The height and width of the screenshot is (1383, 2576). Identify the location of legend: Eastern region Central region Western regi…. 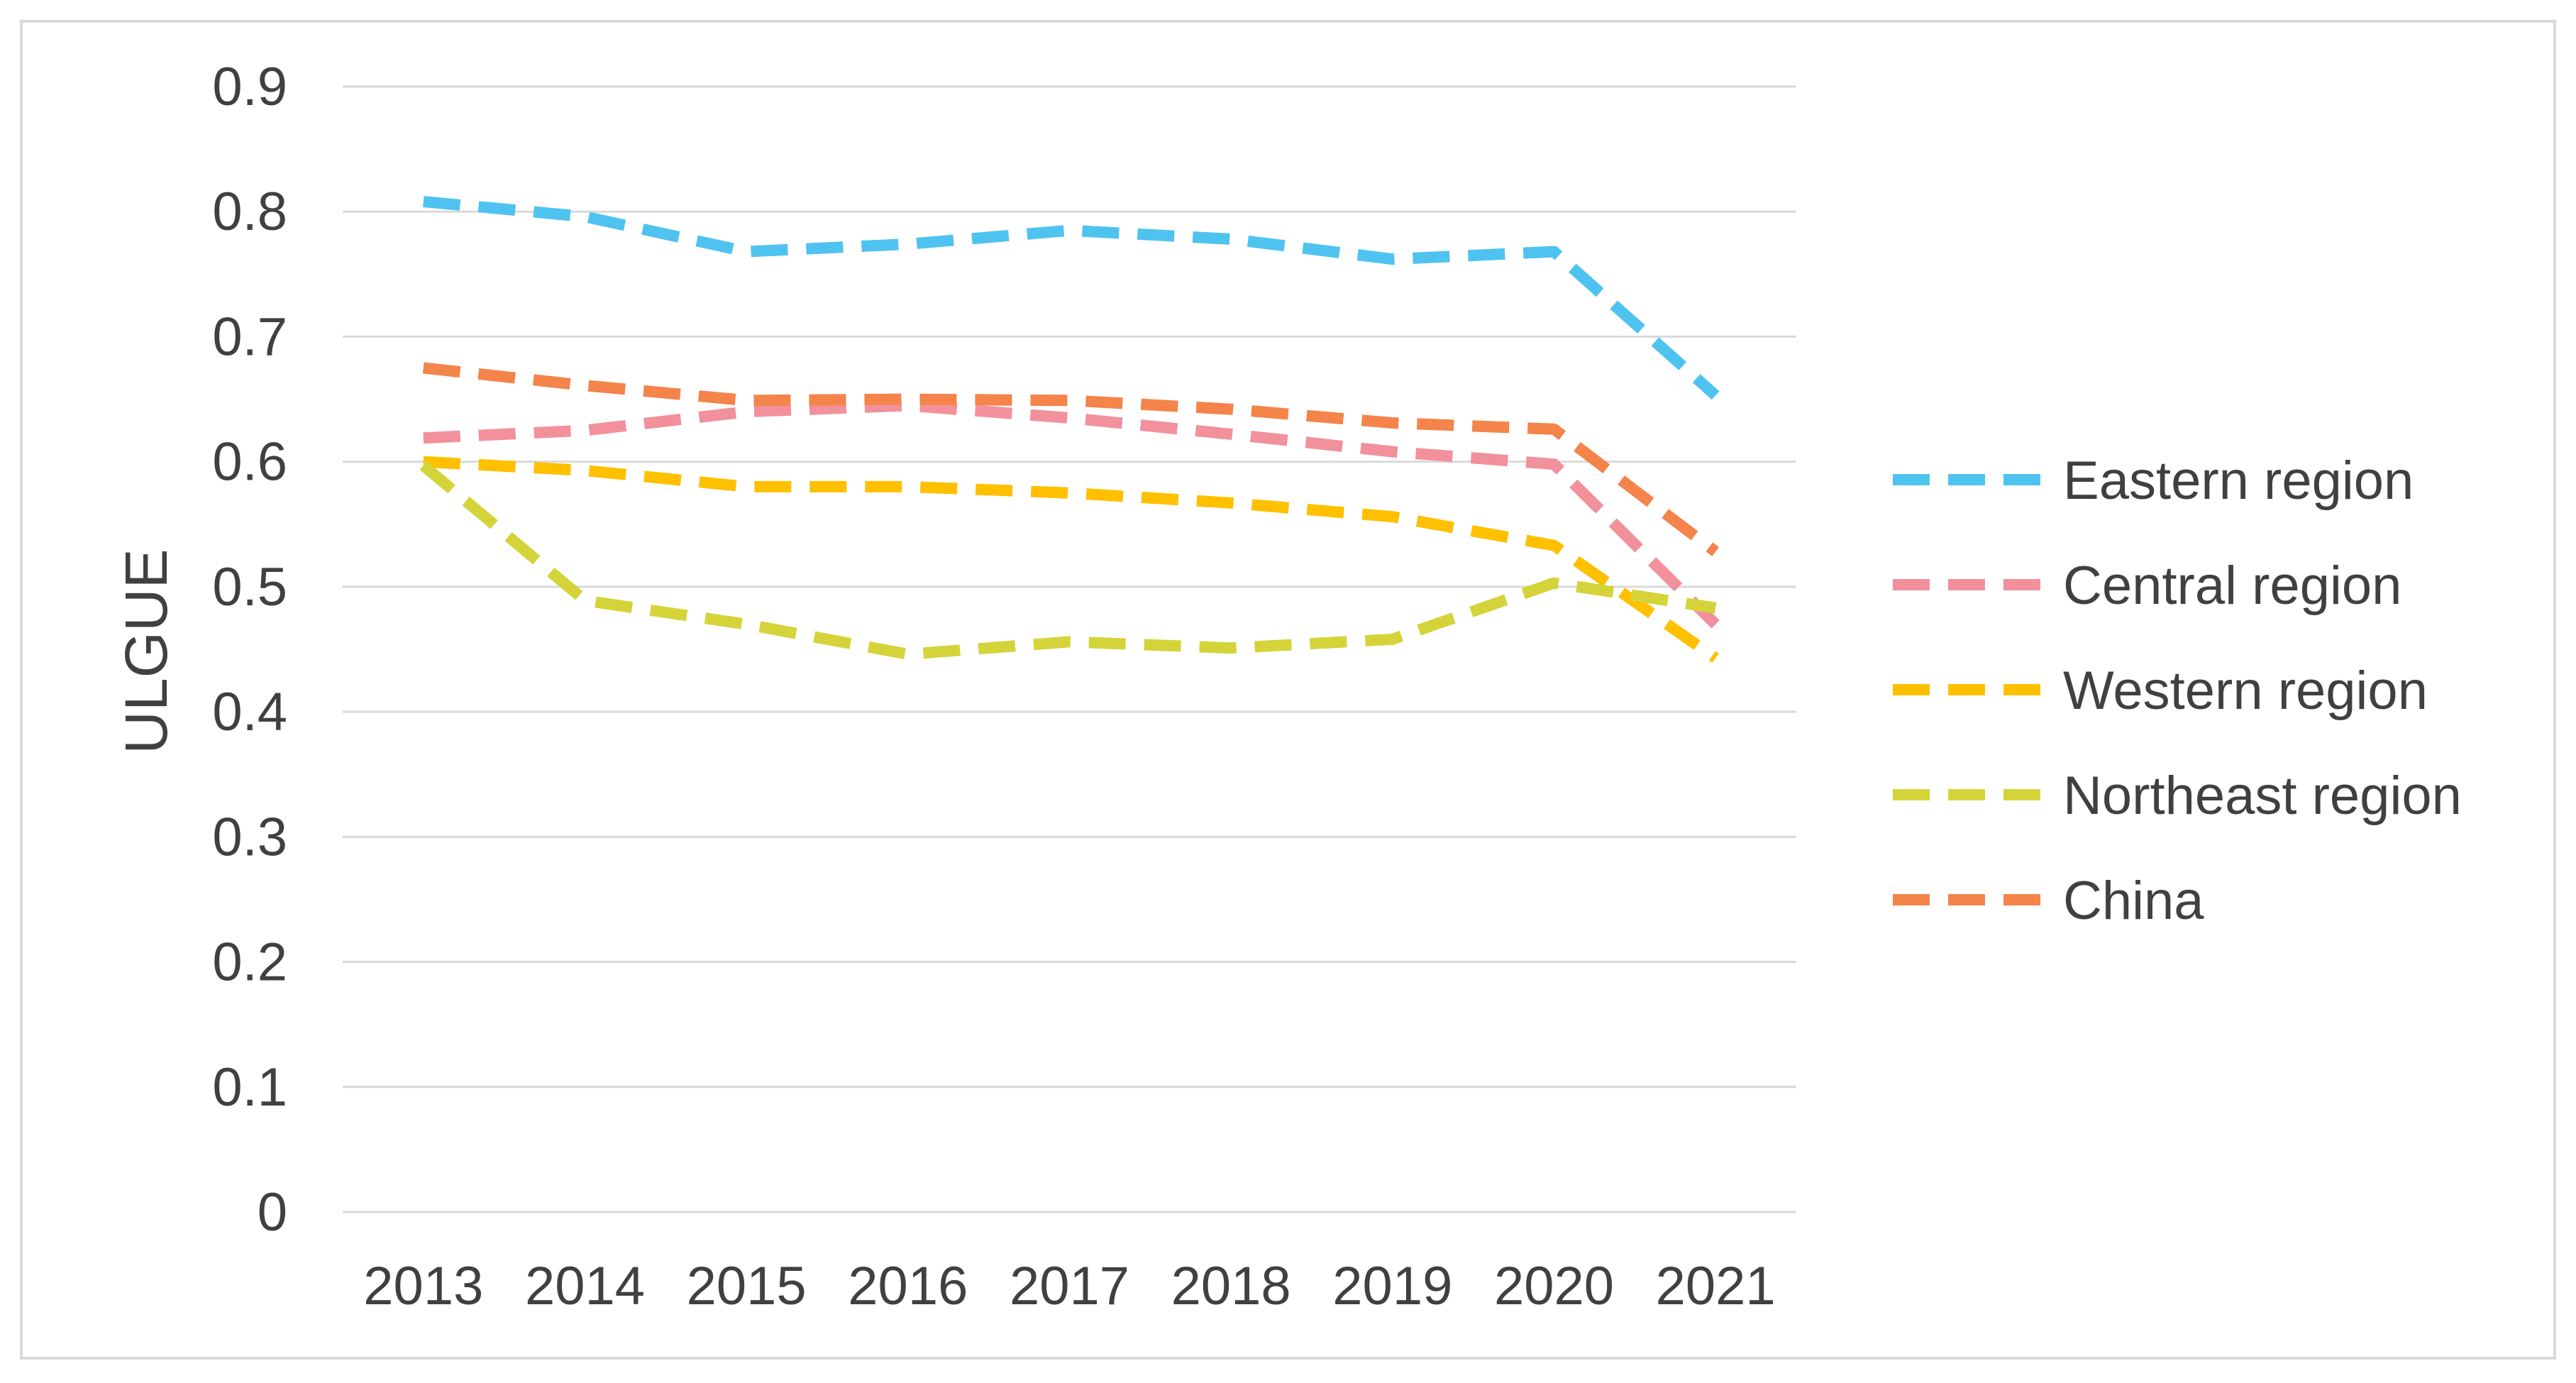
(2177, 691).